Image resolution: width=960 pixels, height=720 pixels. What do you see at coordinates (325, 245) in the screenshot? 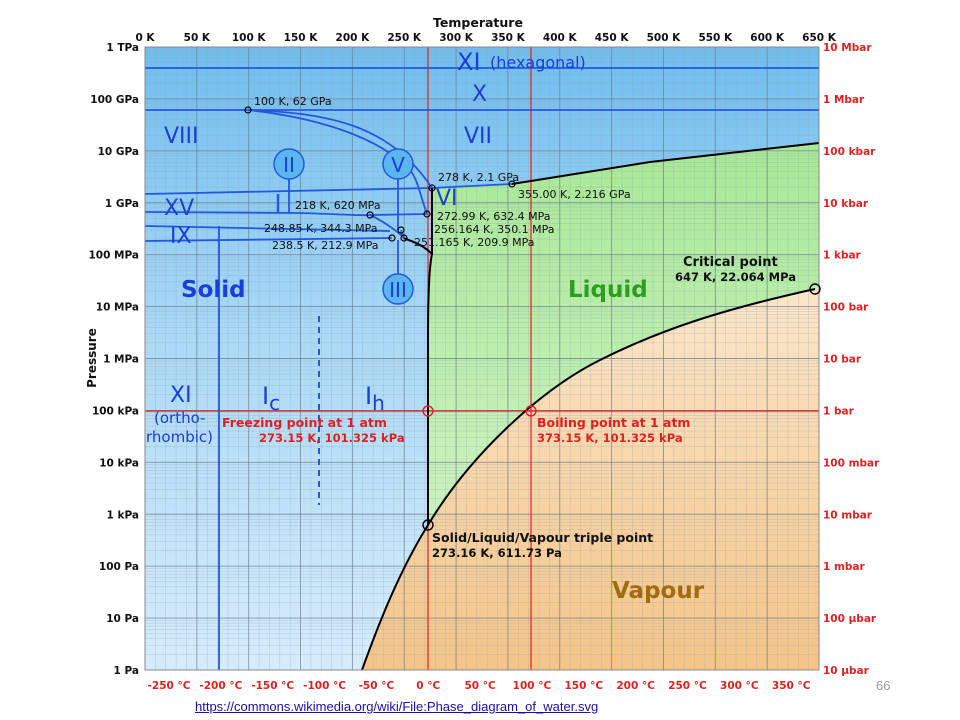
I see `annotation-2385k: 238.5 K, 212.9 MPa` at bounding box center [325, 245].